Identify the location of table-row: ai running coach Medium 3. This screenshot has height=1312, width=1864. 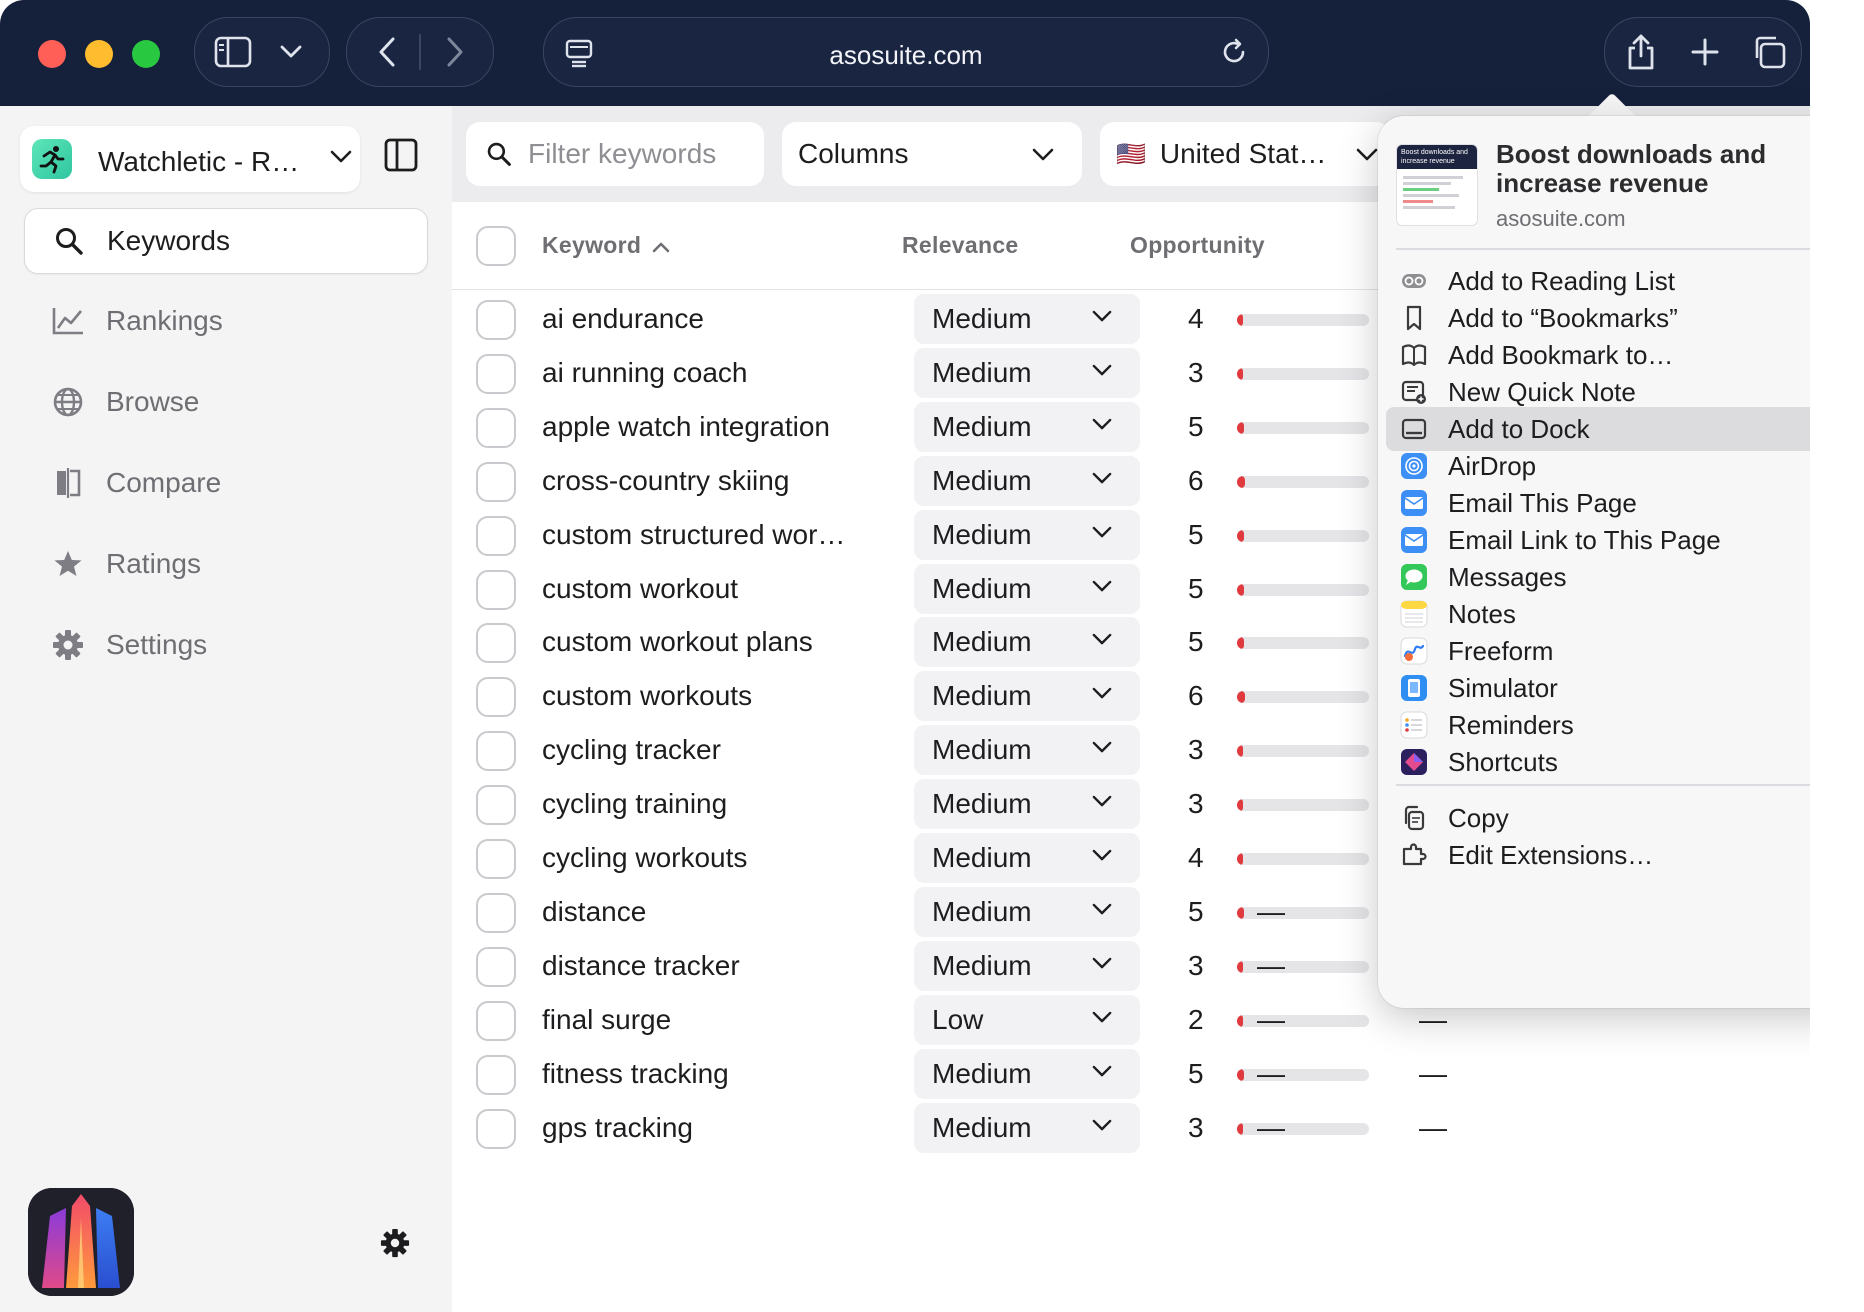
(1131, 374).